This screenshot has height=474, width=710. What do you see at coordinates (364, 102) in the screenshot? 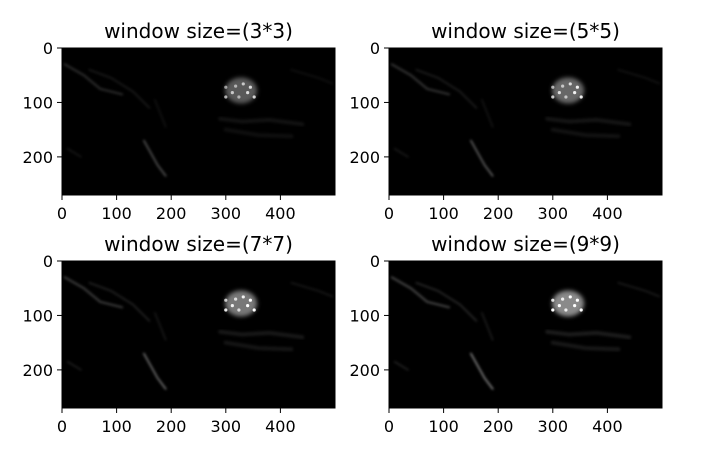
I see `y-tick-label: 100` at bounding box center [364, 102].